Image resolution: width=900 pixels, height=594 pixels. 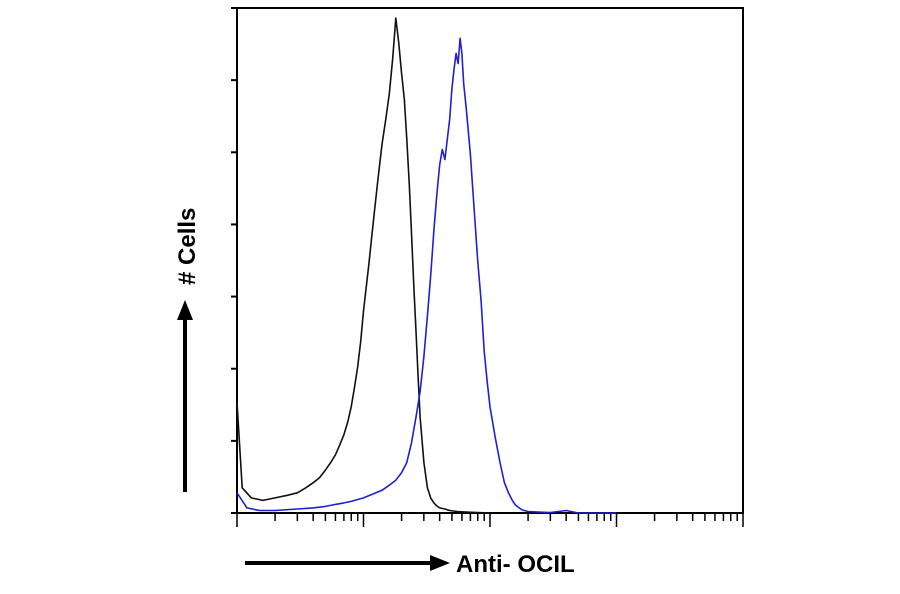 I want to click on y-axis-ticks, so click(x=234, y=260).